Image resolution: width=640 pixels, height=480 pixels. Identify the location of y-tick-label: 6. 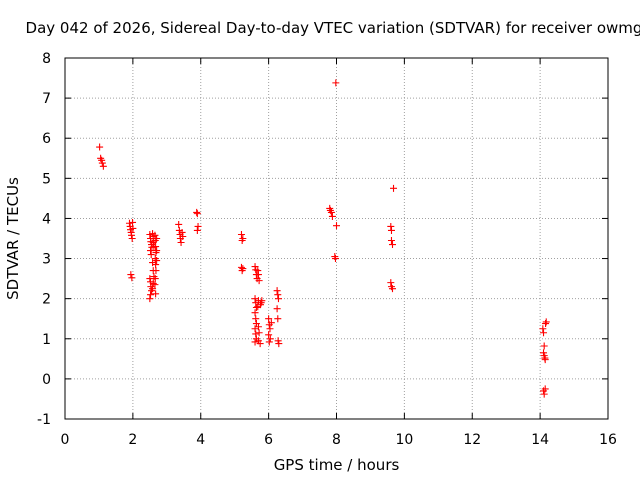
(46, 139).